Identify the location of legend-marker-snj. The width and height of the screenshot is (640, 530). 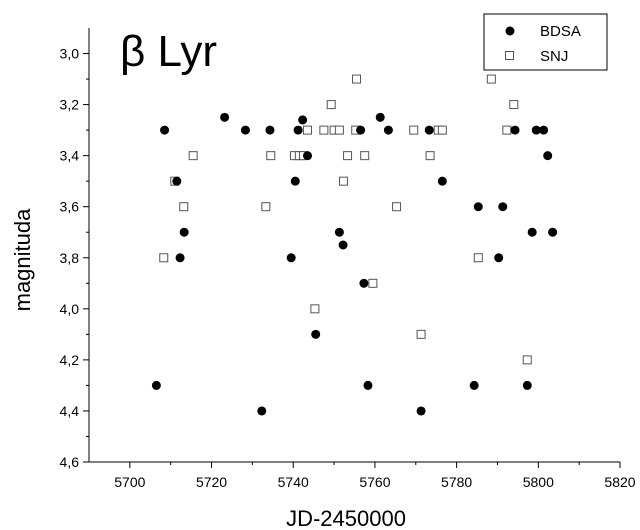
(509, 55).